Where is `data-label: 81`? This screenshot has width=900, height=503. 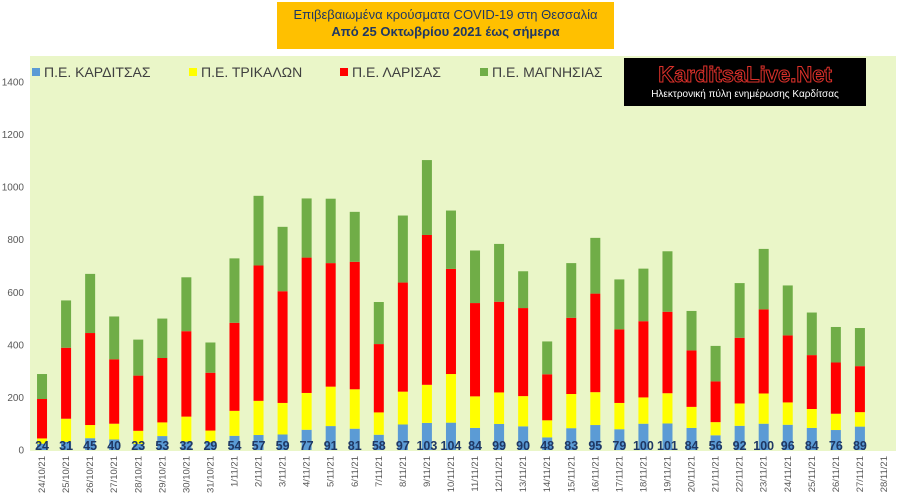
data-label: 81 is located at coordinates (355, 446).